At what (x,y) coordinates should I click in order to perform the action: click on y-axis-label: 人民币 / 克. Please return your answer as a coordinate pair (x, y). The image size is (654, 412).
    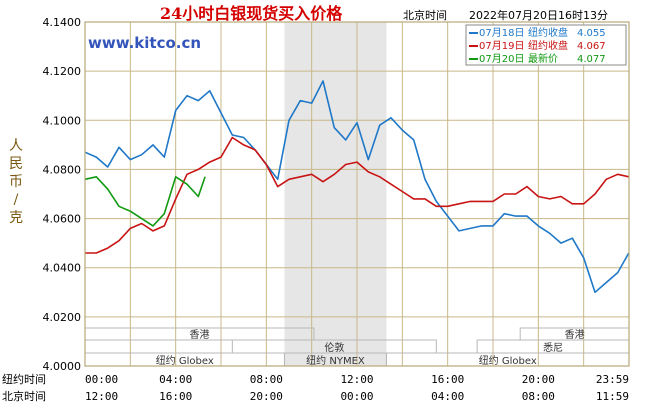
    Looking at the image, I should click on (16, 182).